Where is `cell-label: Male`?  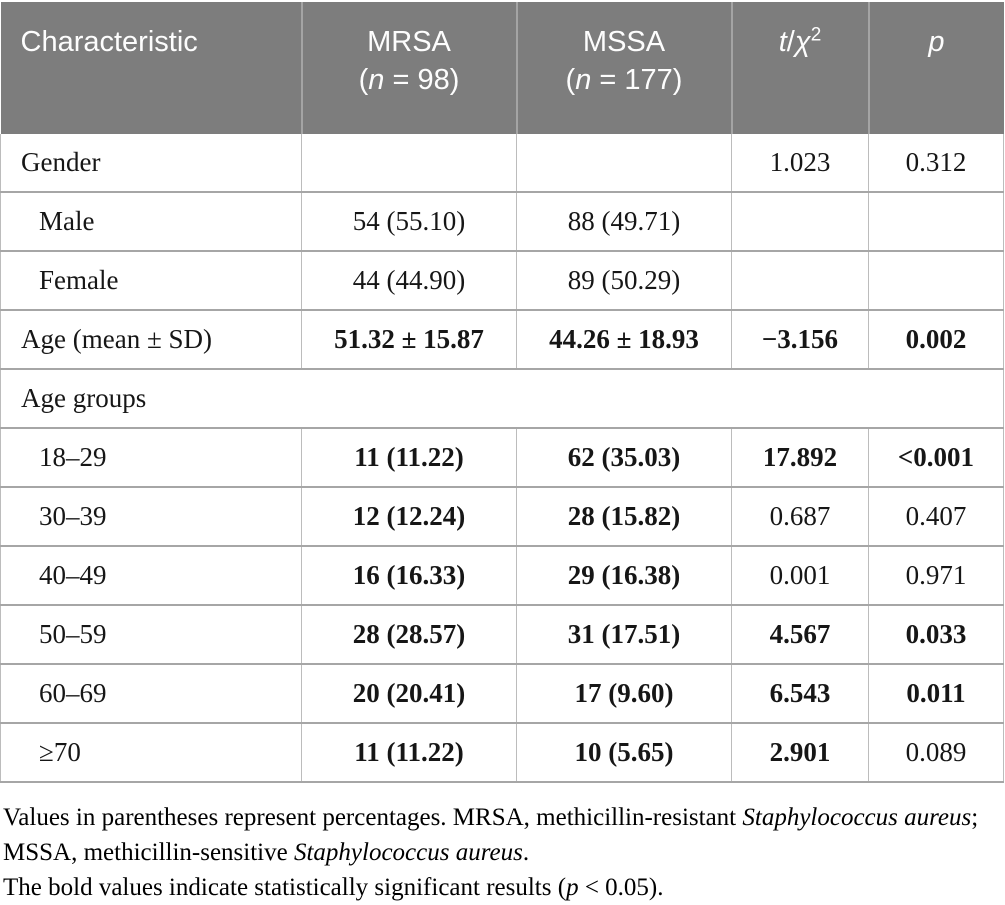
cell-label: Male is located at coordinates (151, 222).